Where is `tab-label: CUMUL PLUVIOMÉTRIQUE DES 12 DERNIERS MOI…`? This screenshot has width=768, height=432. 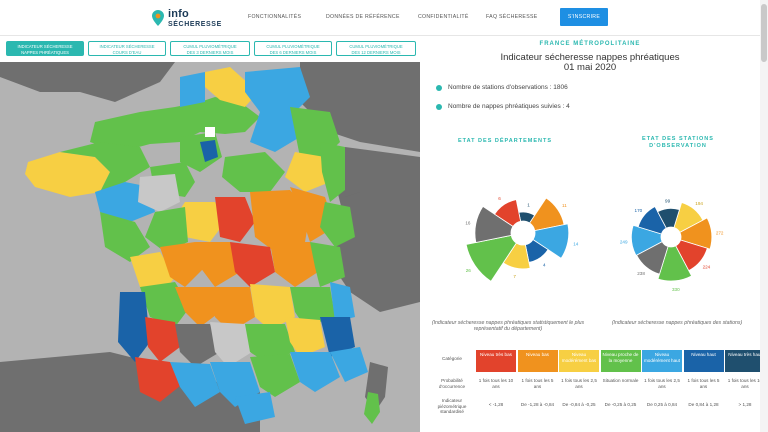 tab-label: CUMUL PLUVIOMÉTRIQUE DES 12 DERNIERS MOI… is located at coordinates (376, 49).